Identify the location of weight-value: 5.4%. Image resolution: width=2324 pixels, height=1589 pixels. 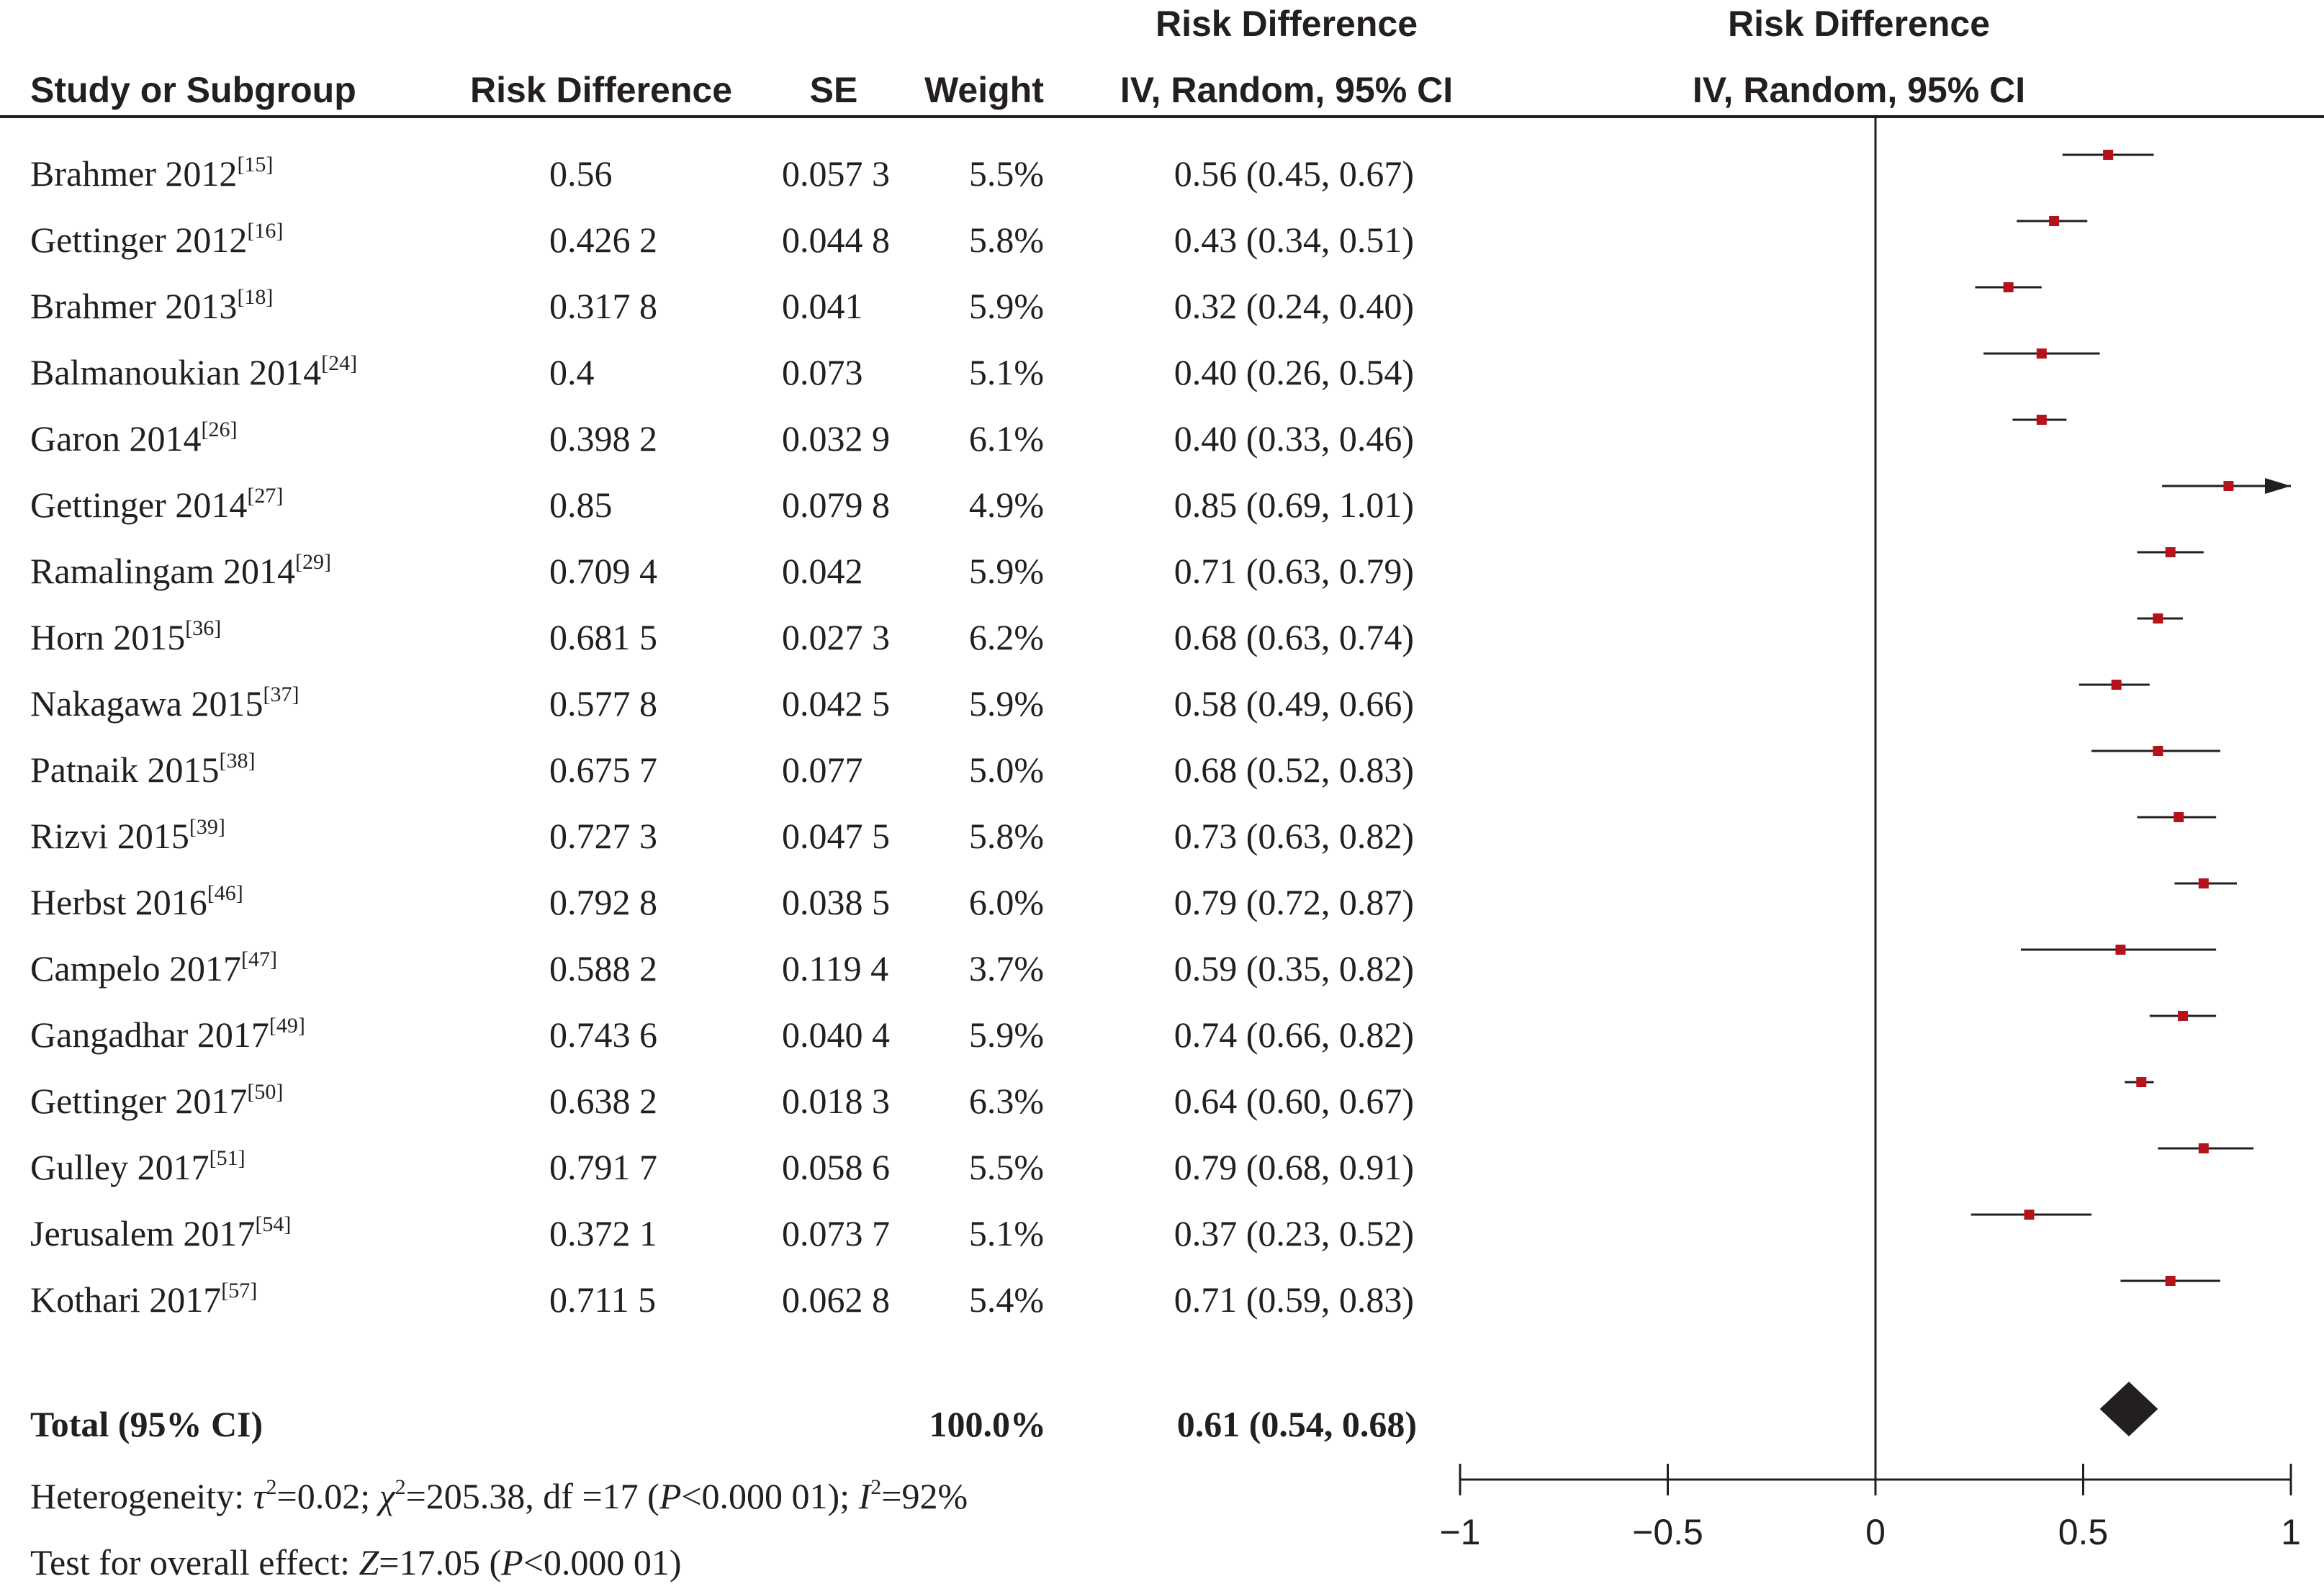
(1006, 1299).